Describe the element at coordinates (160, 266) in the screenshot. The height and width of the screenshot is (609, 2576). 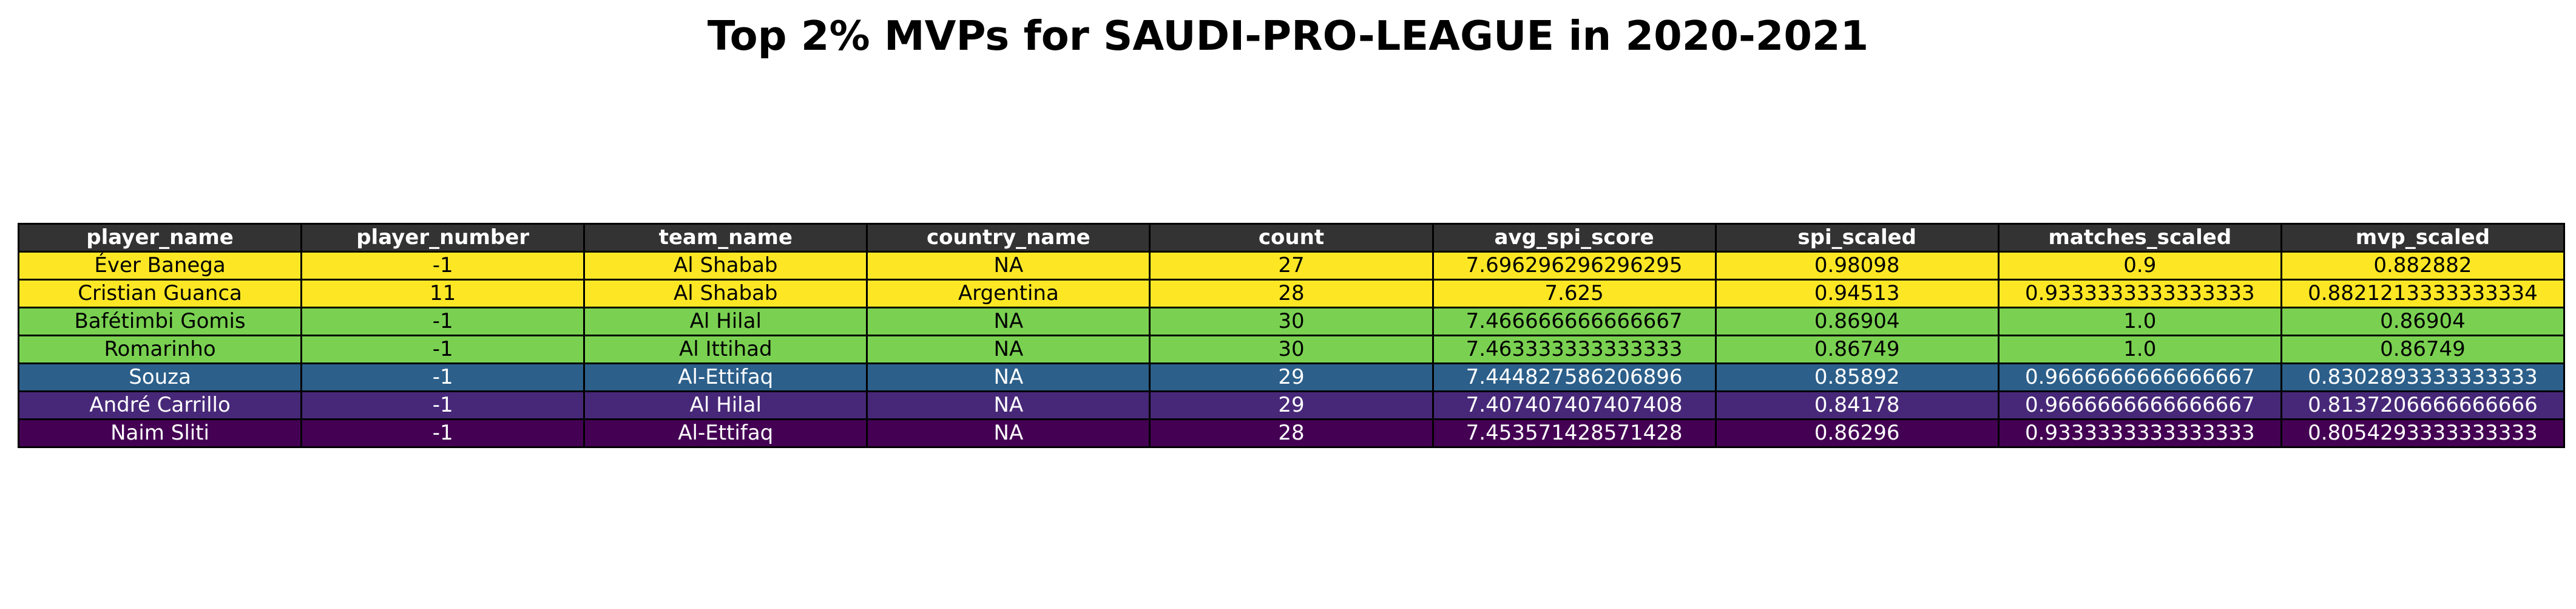
I see `table-cell-player-name: Éver Banega` at that location.